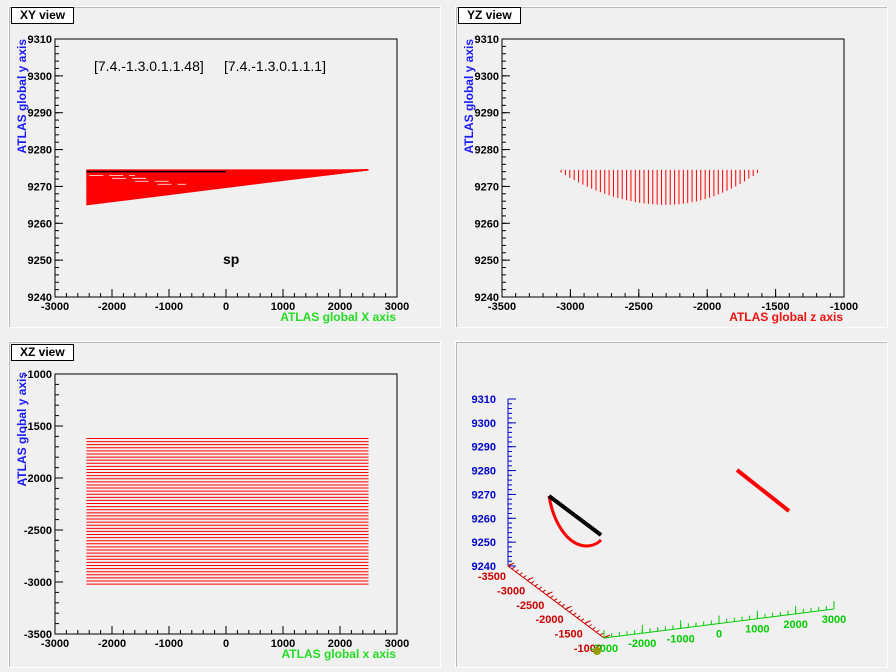 The image size is (896, 672). I want to click on red-arc-curve, so click(575, 521).